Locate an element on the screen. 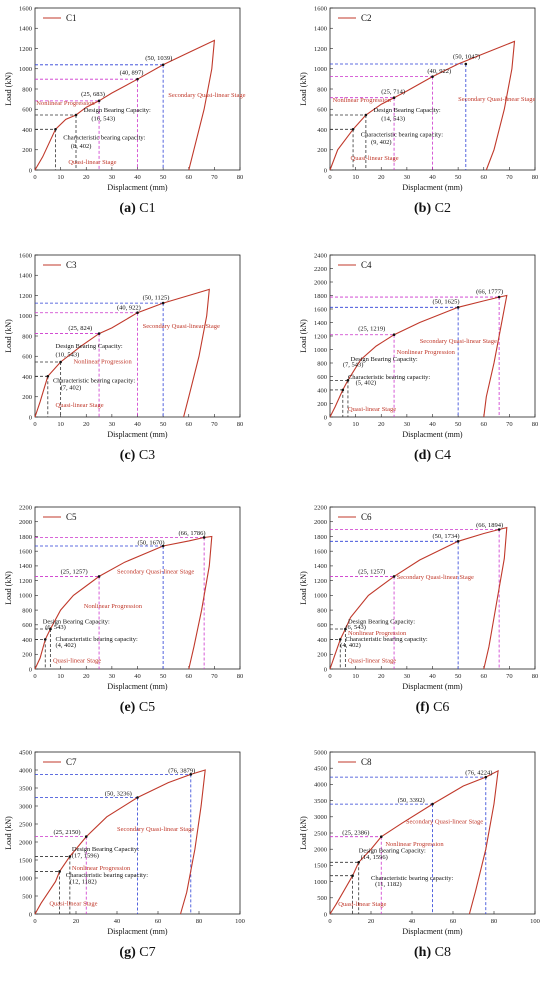  y-tick-label: 3000 is located at coordinates (25, 806).